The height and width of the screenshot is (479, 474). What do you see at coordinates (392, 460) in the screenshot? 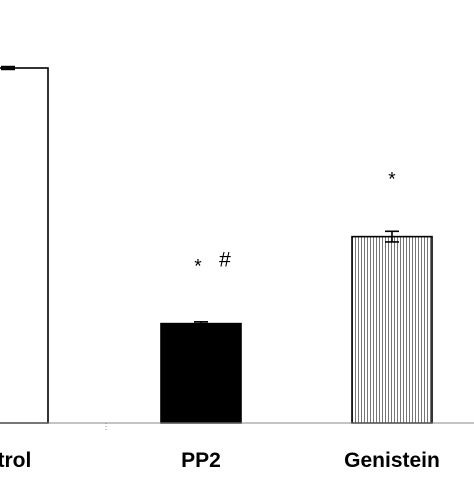
I see `category-label: Genistein` at bounding box center [392, 460].